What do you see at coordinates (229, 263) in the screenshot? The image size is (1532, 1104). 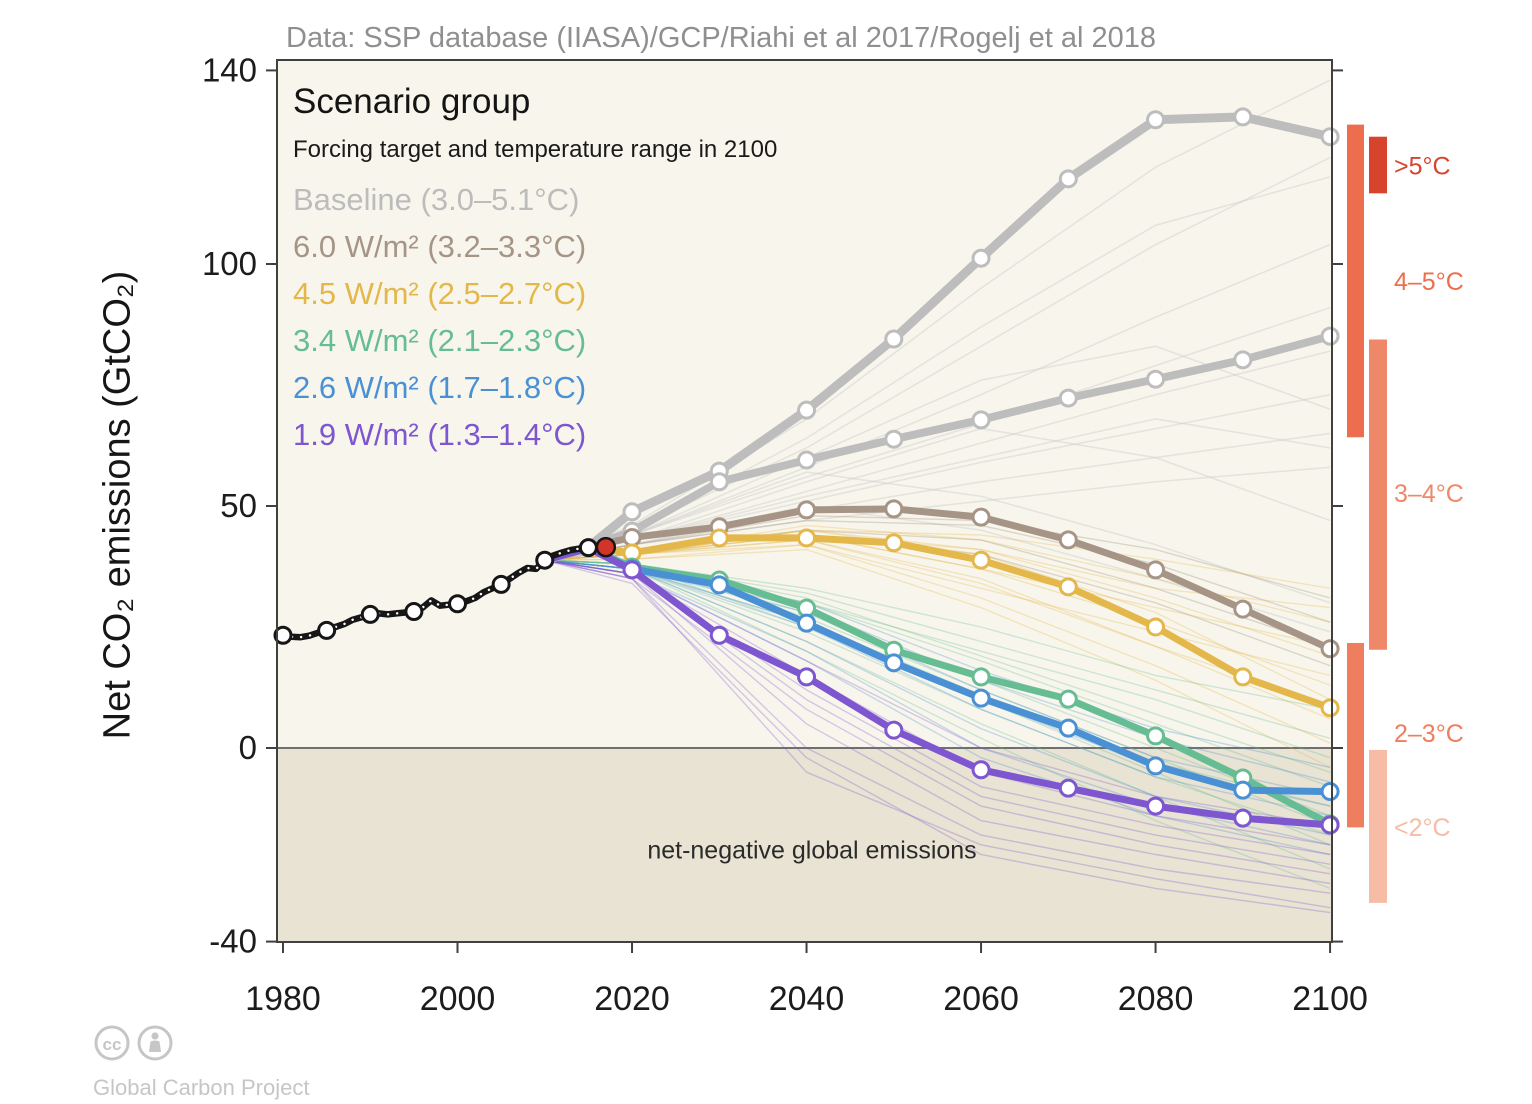 I see `y-tick-label: 100` at bounding box center [229, 263].